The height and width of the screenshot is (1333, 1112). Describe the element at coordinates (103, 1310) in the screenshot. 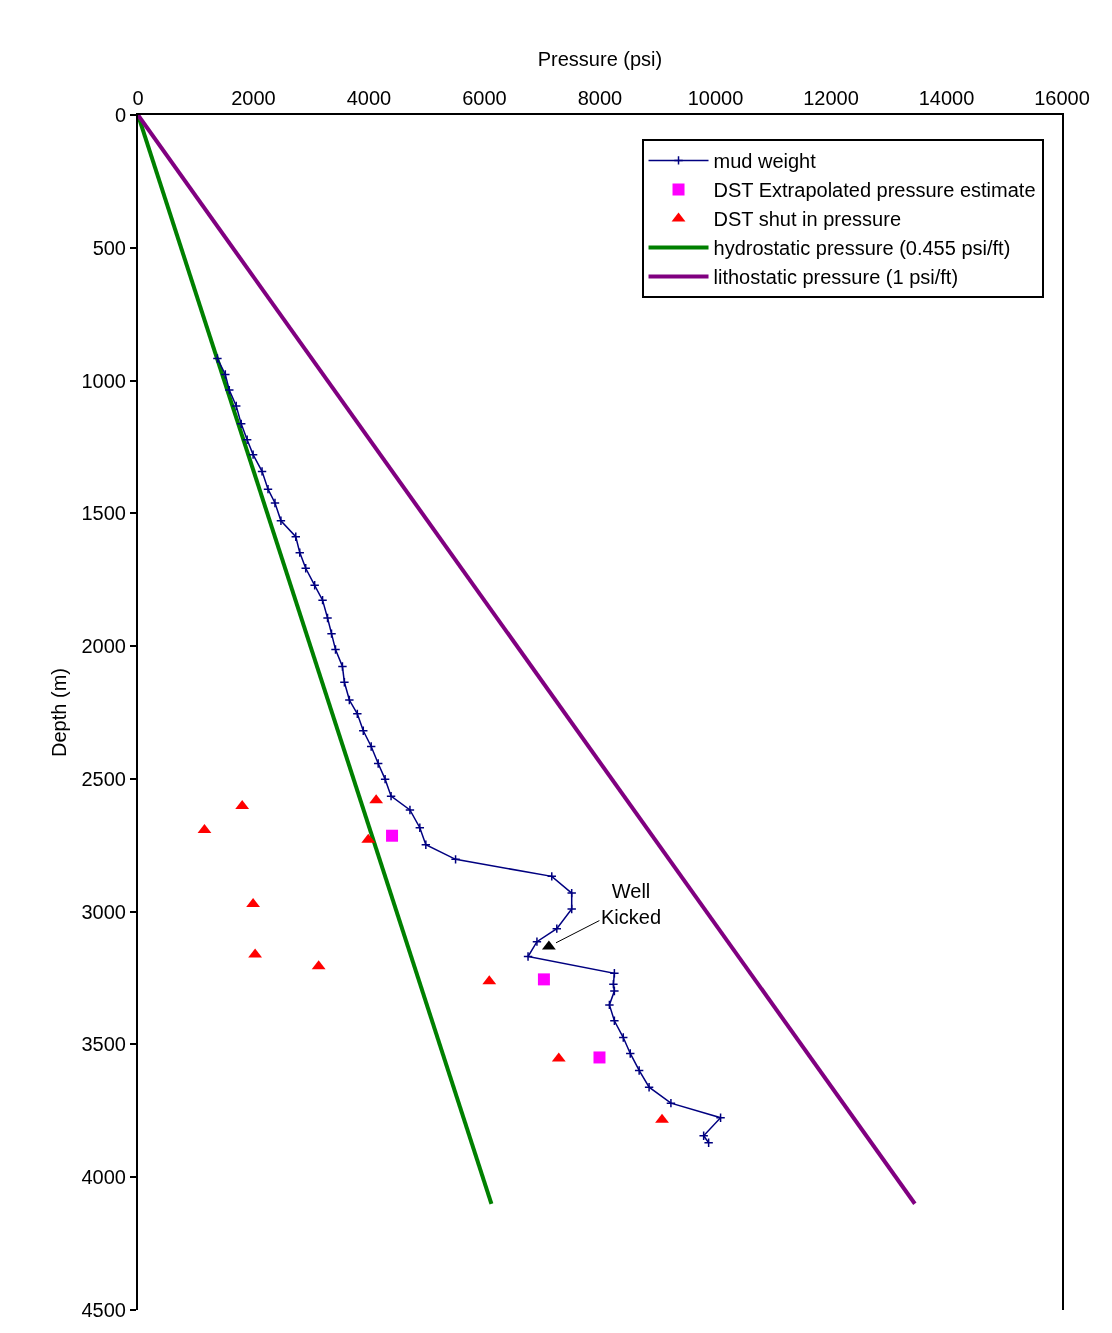

I see `y-tick-label: 4500` at that location.